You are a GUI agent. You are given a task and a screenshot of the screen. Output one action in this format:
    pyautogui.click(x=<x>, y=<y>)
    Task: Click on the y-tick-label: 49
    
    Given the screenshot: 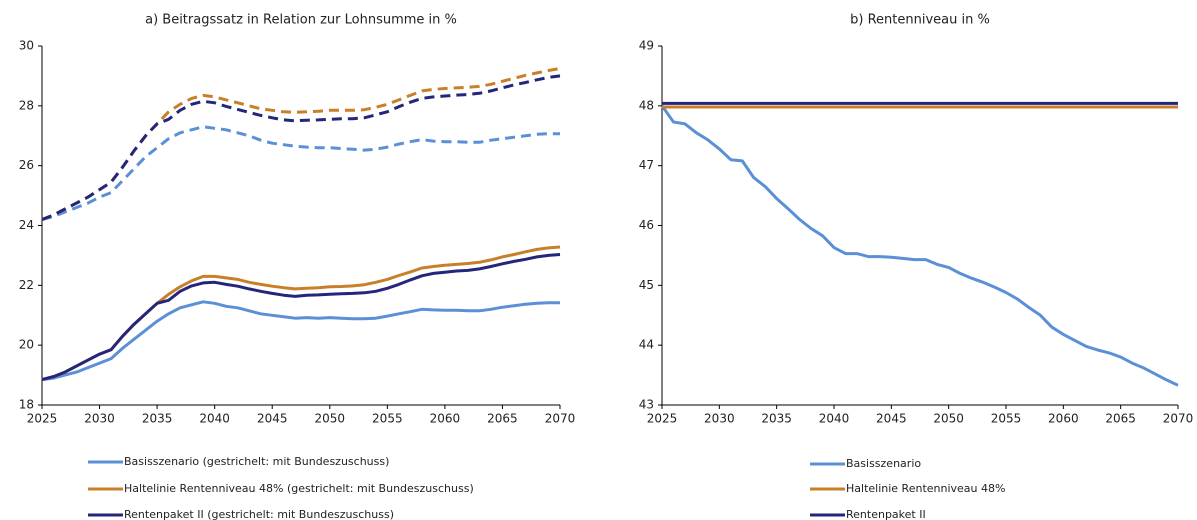 What is the action you would take?
    pyautogui.click(x=646, y=46)
    